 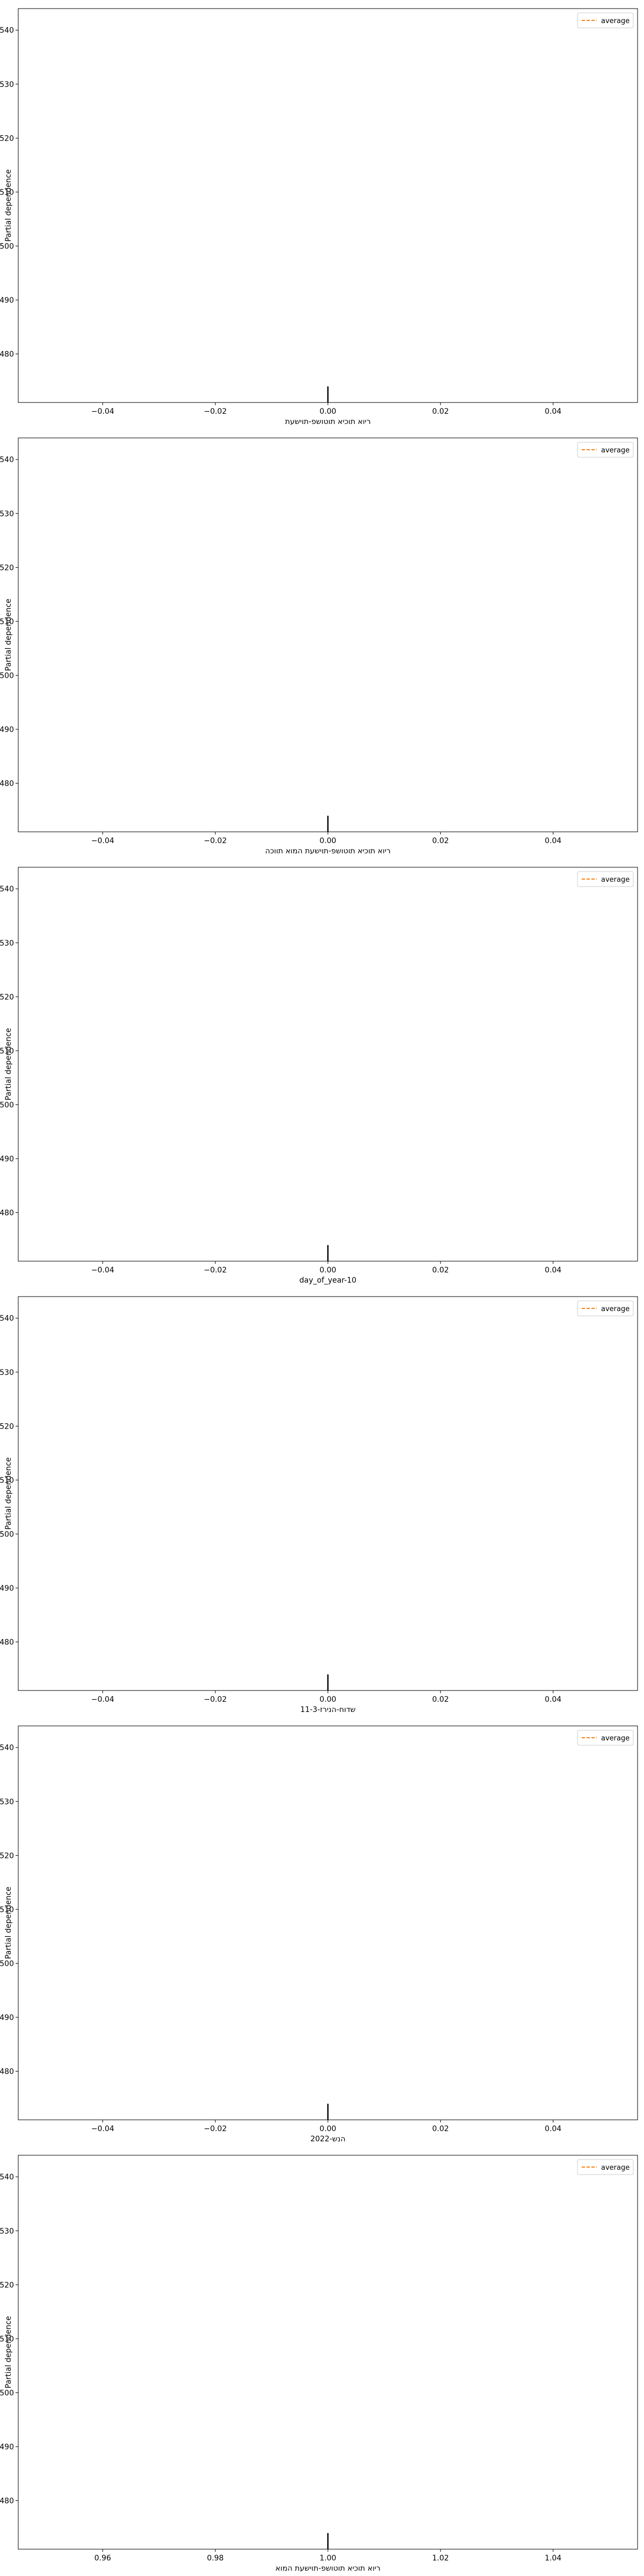 What do you see at coordinates (440, 2558) in the screenshot?
I see `x-tick-label: 1.02` at bounding box center [440, 2558].